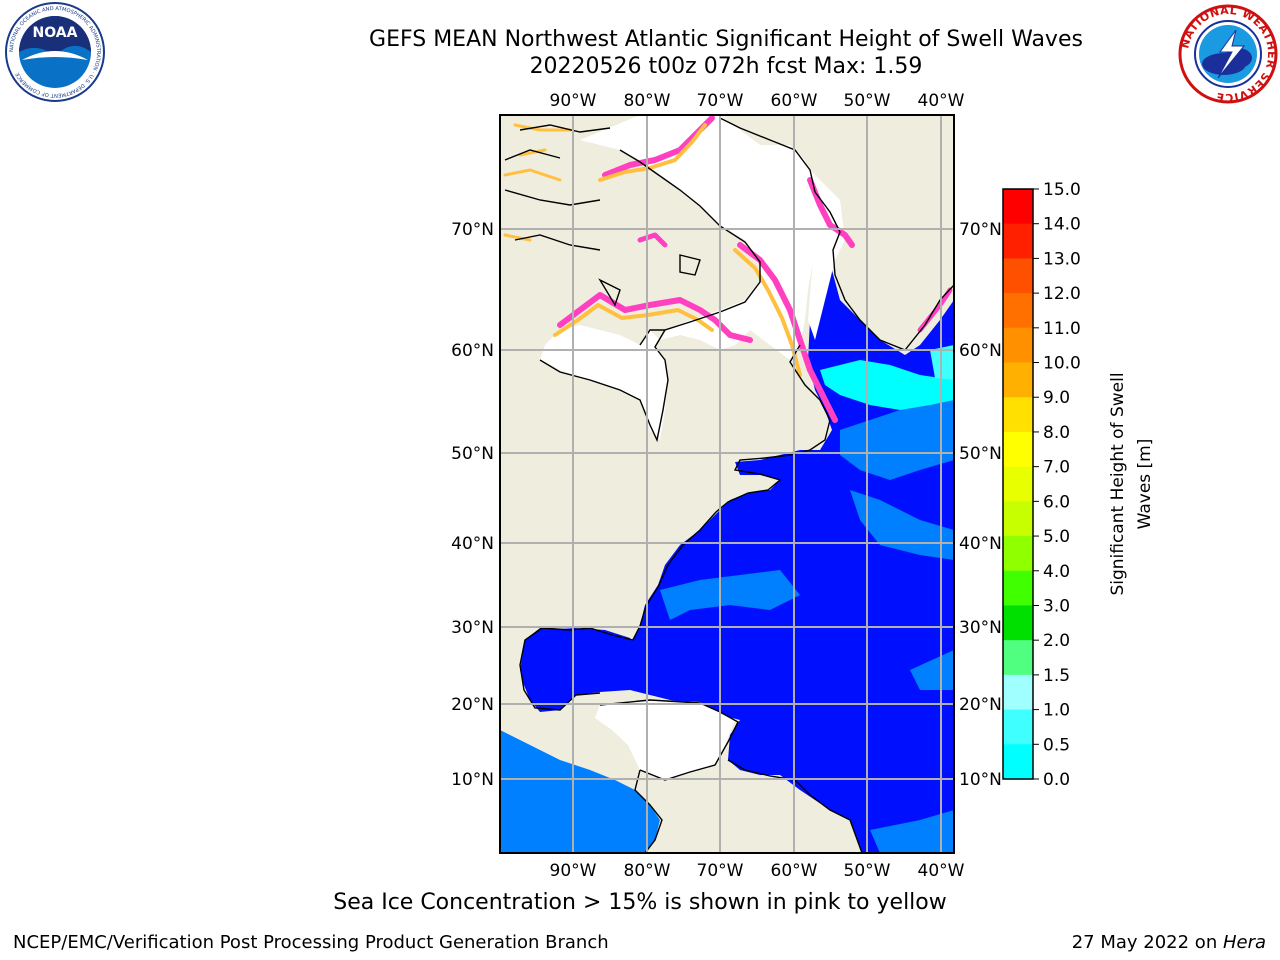 This screenshot has width=1280, height=960. I want to click on lon-label-top: 60°W, so click(794, 101).